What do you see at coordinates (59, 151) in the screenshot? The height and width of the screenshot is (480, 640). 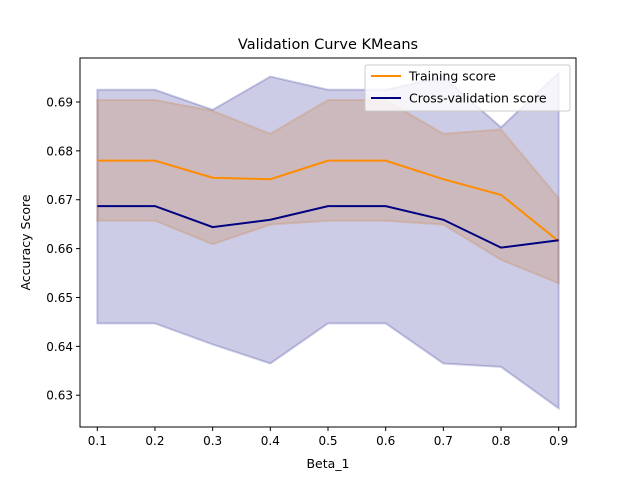 I see `y-tick-label: 0.68` at bounding box center [59, 151].